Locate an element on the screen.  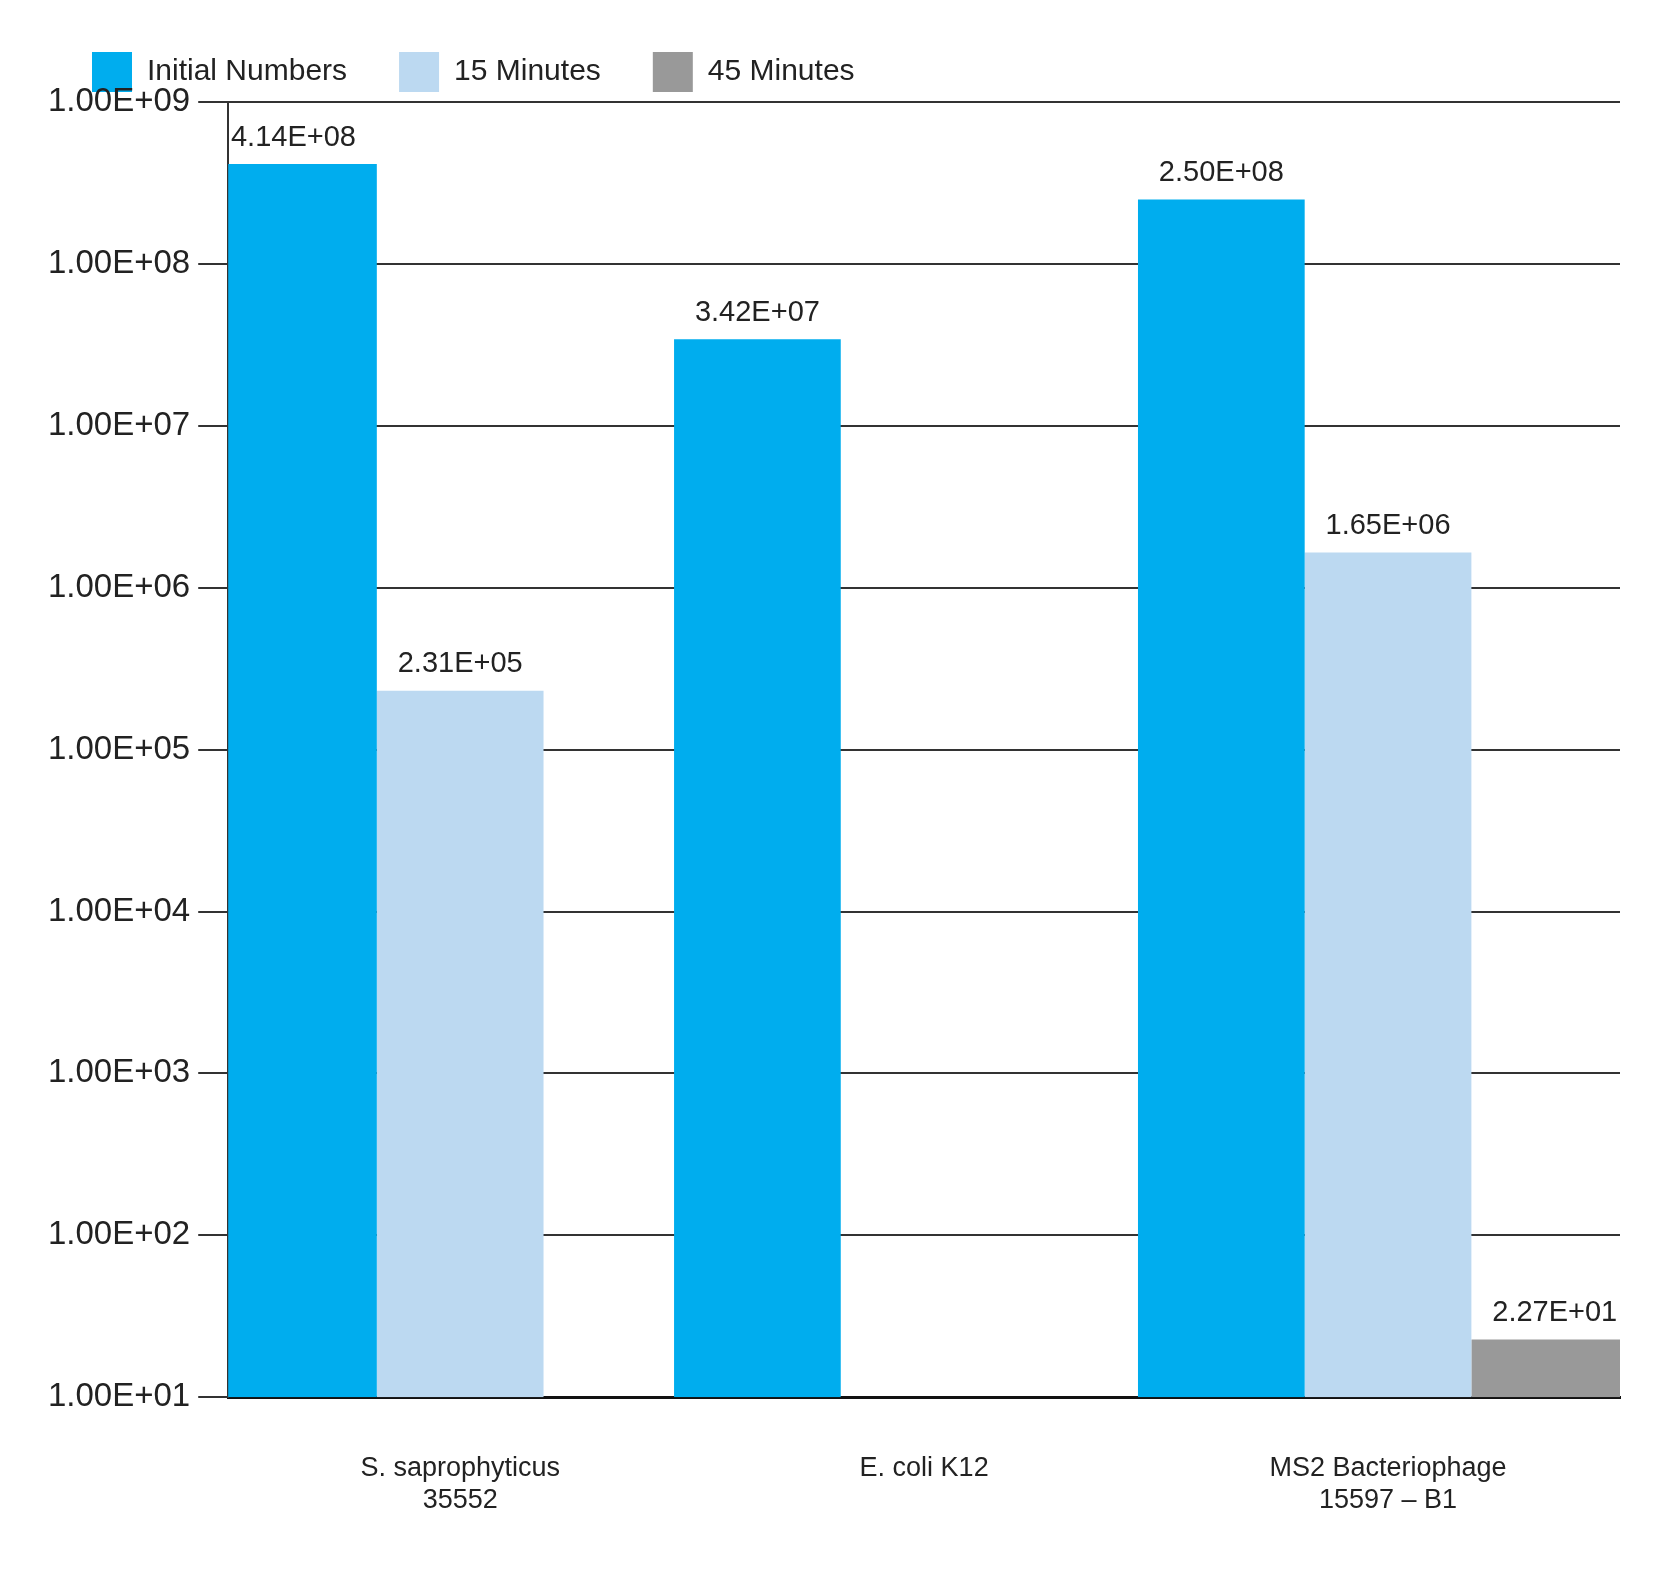
y-tick-label: 1.00E+02 is located at coordinates (119, 1233).